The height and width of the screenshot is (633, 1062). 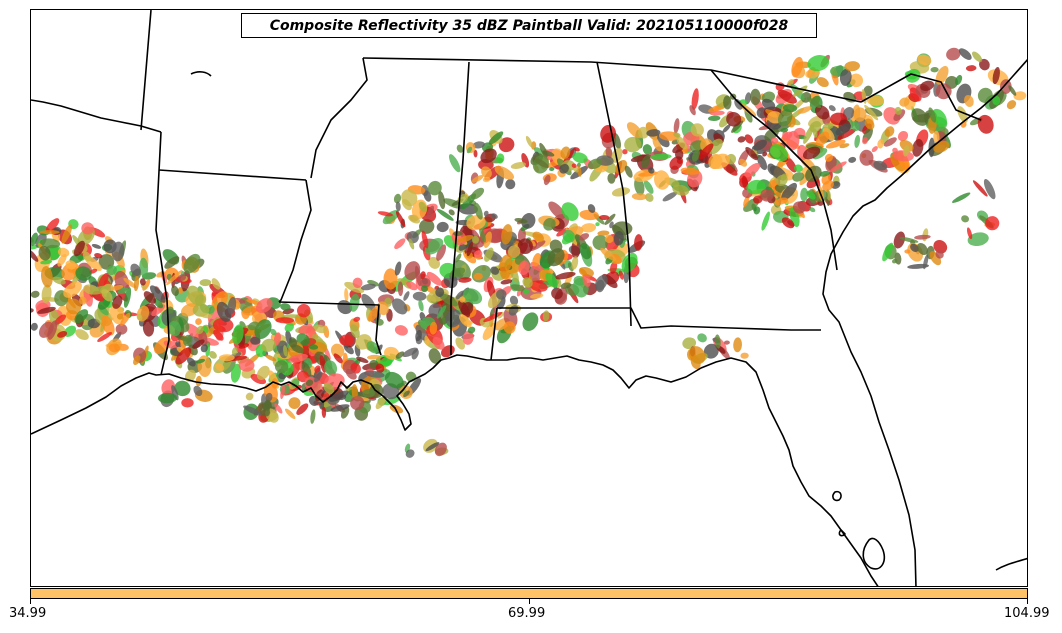 What do you see at coordinates (162, 253) in the screenshot?
I see `texas-louisiana-line` at bounding box center [162, 253].